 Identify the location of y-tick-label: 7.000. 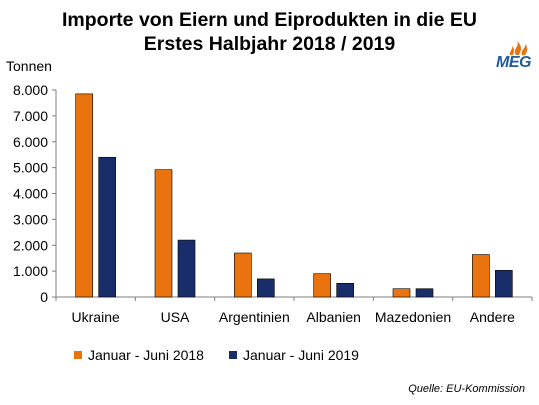
(30, 116).